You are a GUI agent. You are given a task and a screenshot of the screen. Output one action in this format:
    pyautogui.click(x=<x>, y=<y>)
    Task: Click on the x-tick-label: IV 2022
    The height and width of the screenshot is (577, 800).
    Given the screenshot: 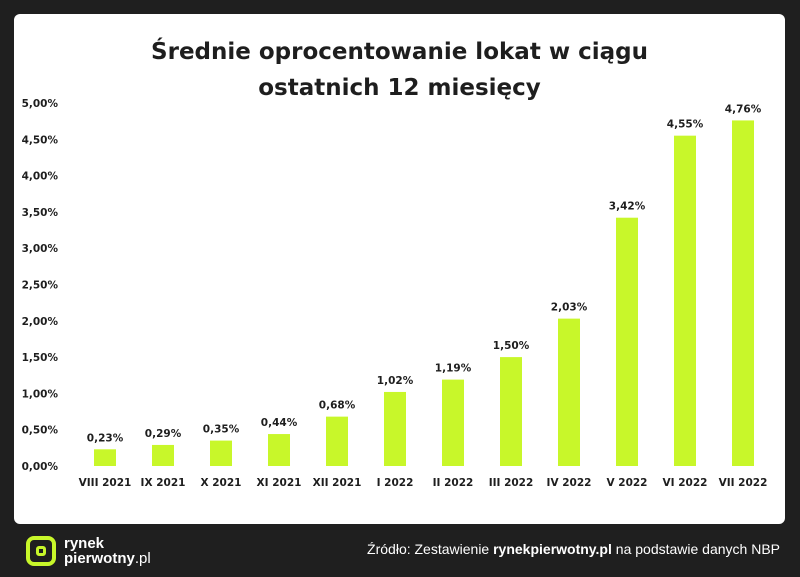 What is the action you would take?
    pyautogui.click(x=569, y=483)
    